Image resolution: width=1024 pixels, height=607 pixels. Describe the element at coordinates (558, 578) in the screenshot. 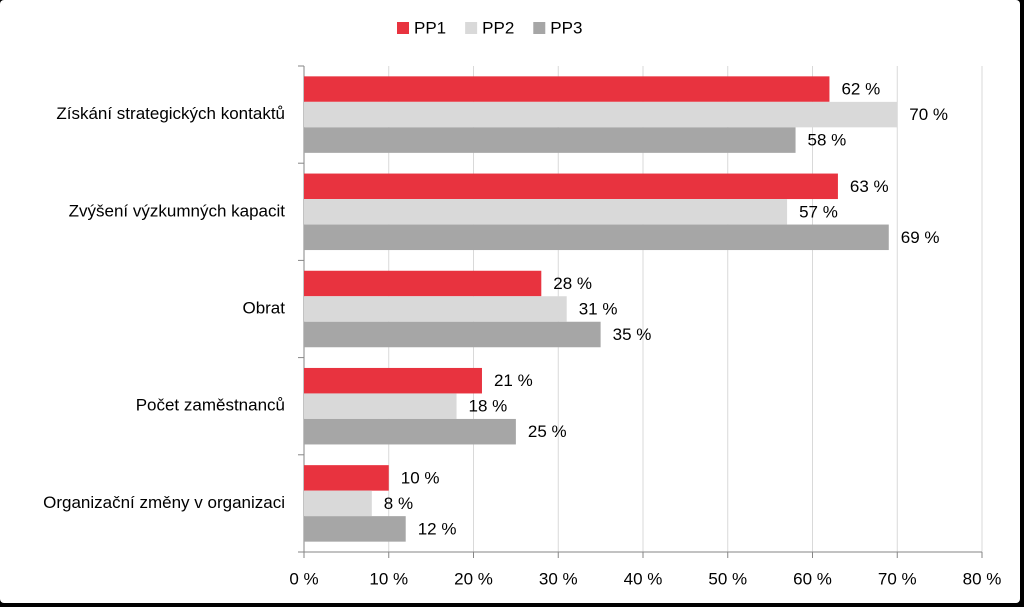

I see `x-tick-label: 30 %` at that location.